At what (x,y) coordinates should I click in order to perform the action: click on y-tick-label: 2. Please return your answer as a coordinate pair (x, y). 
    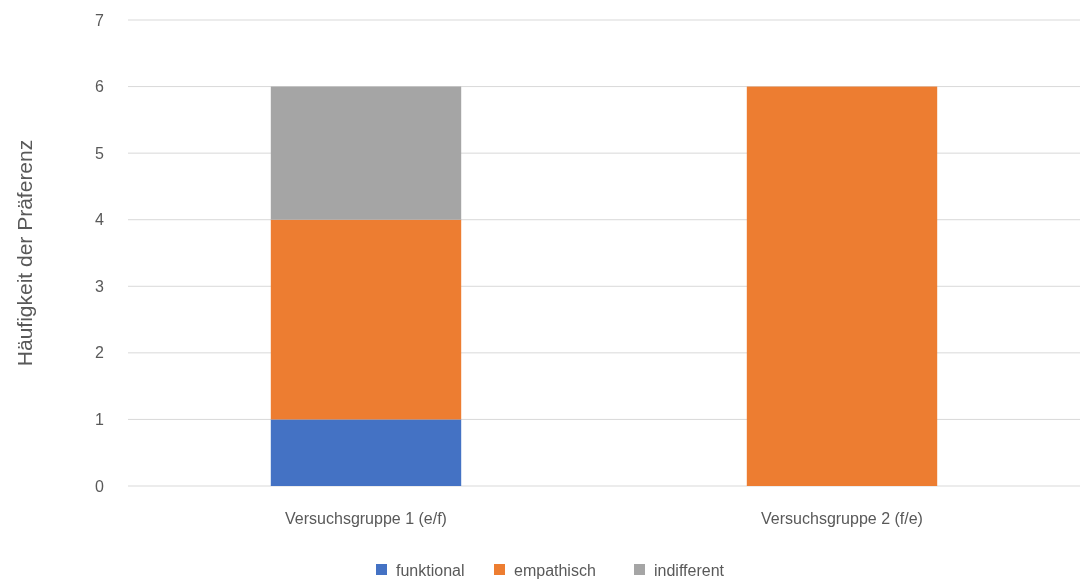
    Looking at the image, I should click on (100, 353).